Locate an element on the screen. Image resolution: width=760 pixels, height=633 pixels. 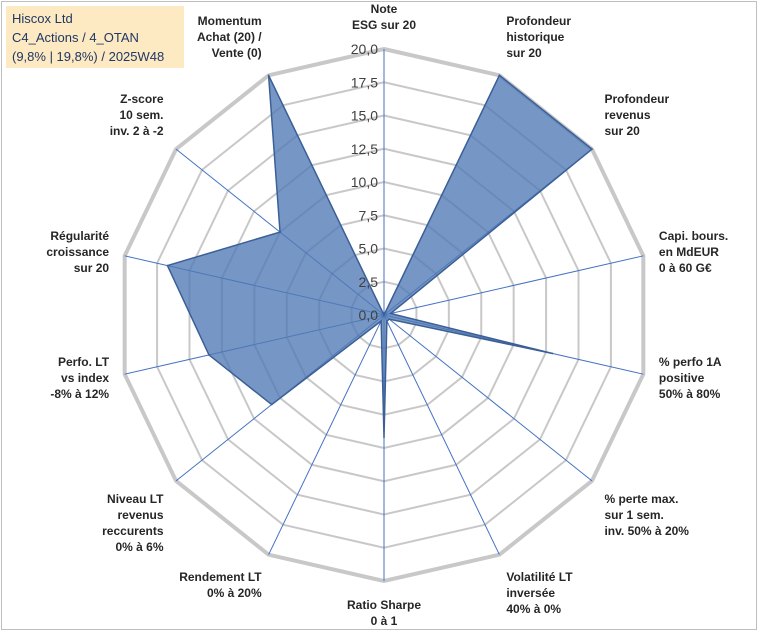
axis-label-line: Vente (0) is located at coordinates (237, 53).